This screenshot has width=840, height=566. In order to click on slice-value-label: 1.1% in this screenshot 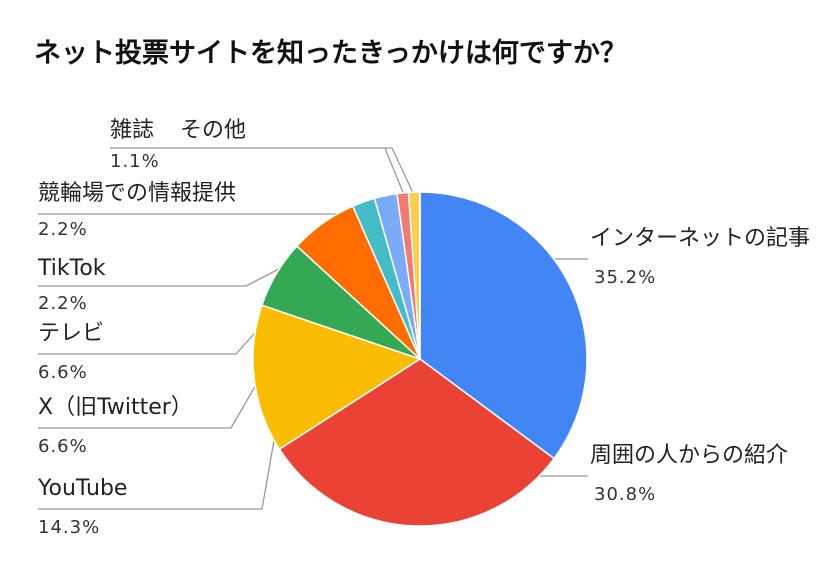, I will do `click(135, 161)`.